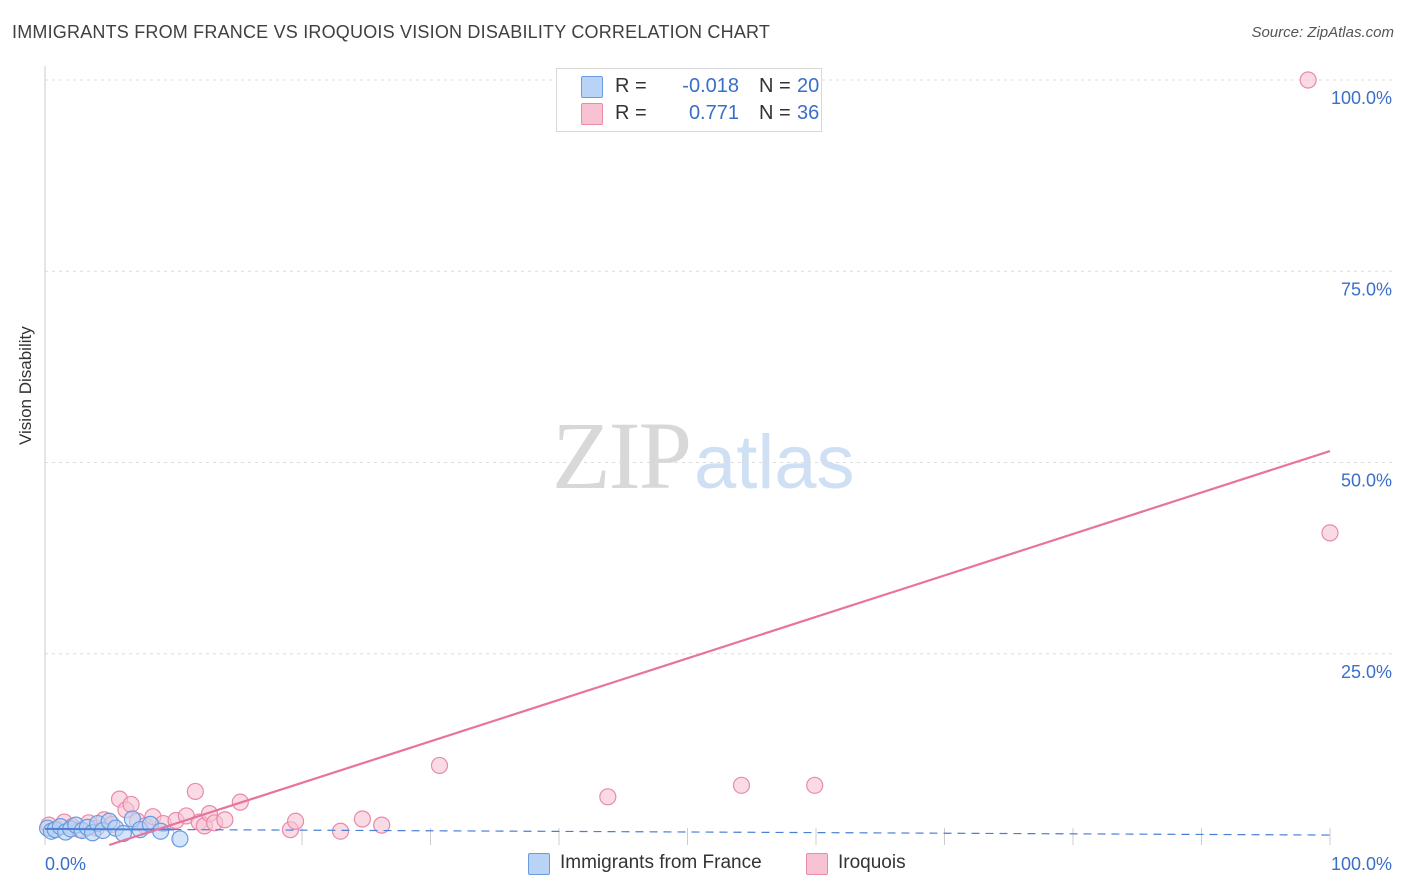  I want to click on bottom-legend-swatch-pink, so click(817, 864).